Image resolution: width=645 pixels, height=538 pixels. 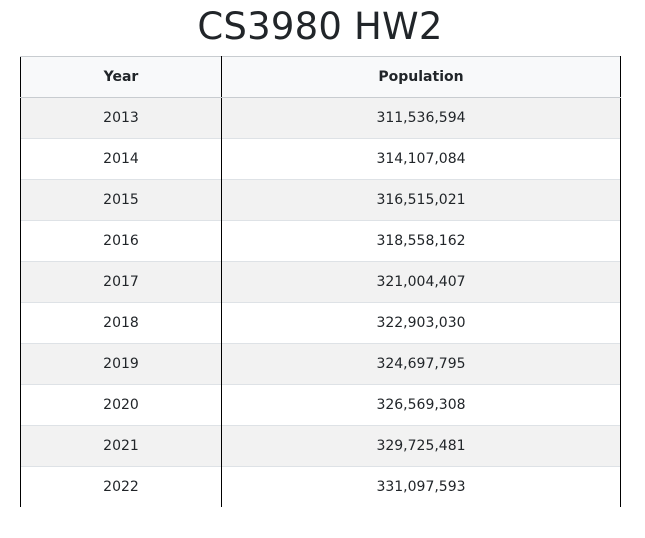 I want to click on population-cell: 324,697,795, so click(x=421, y=364).